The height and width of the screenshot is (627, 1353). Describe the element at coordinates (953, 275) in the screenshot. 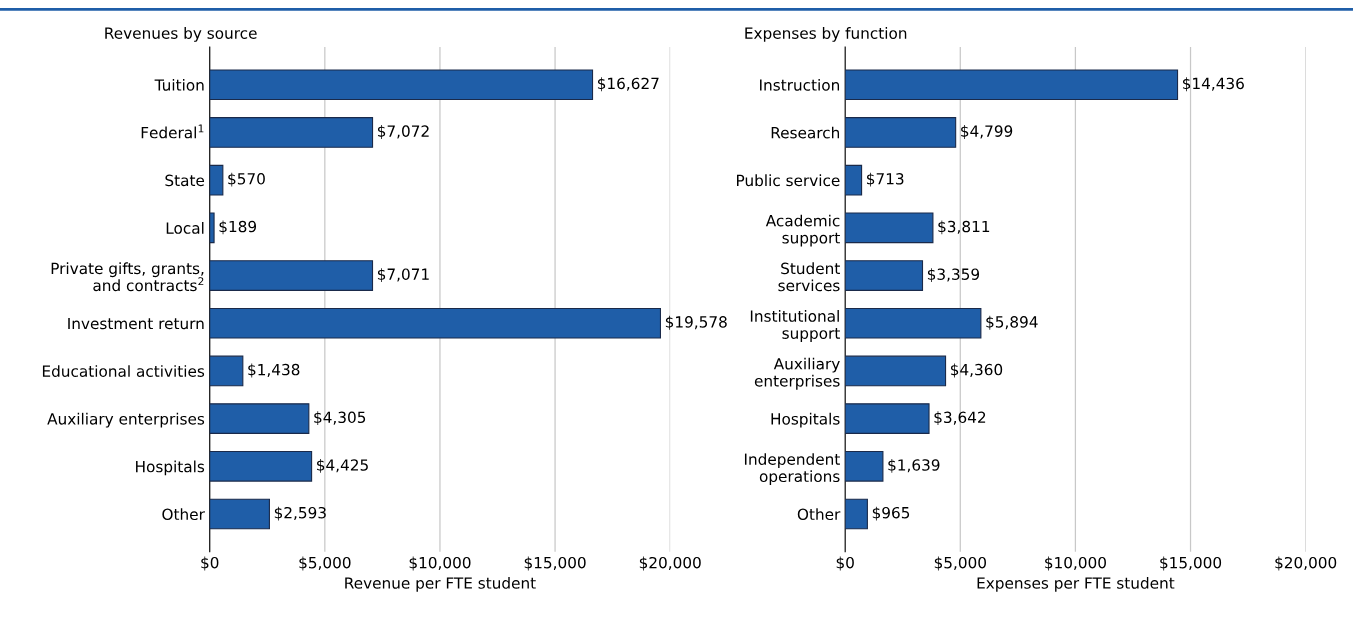

I see `data-label: $3,359` at that location.